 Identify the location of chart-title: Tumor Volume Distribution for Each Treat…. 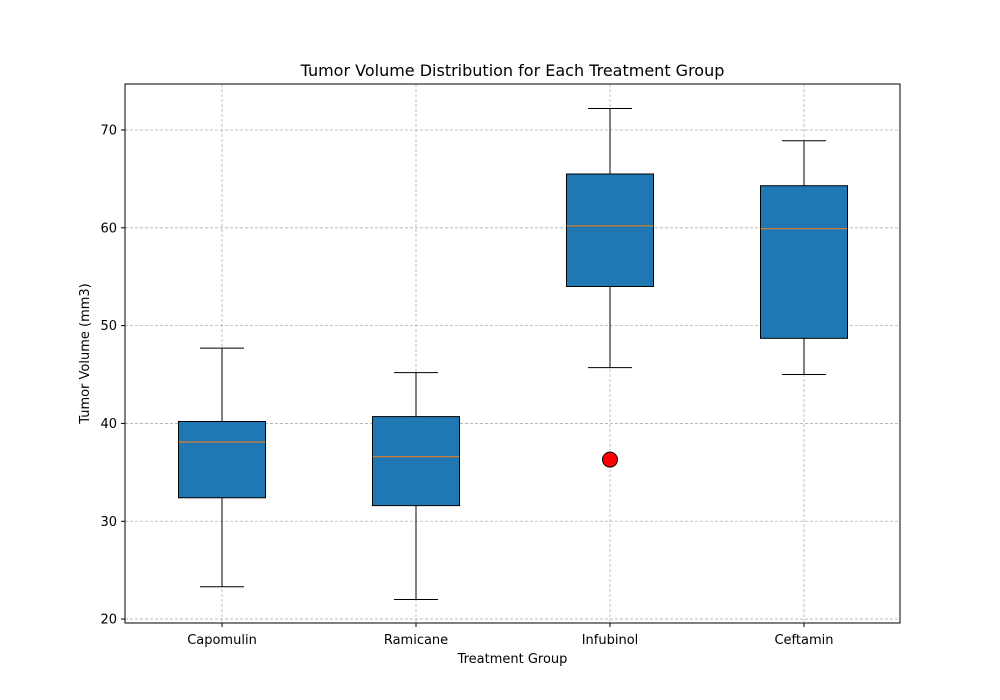
(512, 70).